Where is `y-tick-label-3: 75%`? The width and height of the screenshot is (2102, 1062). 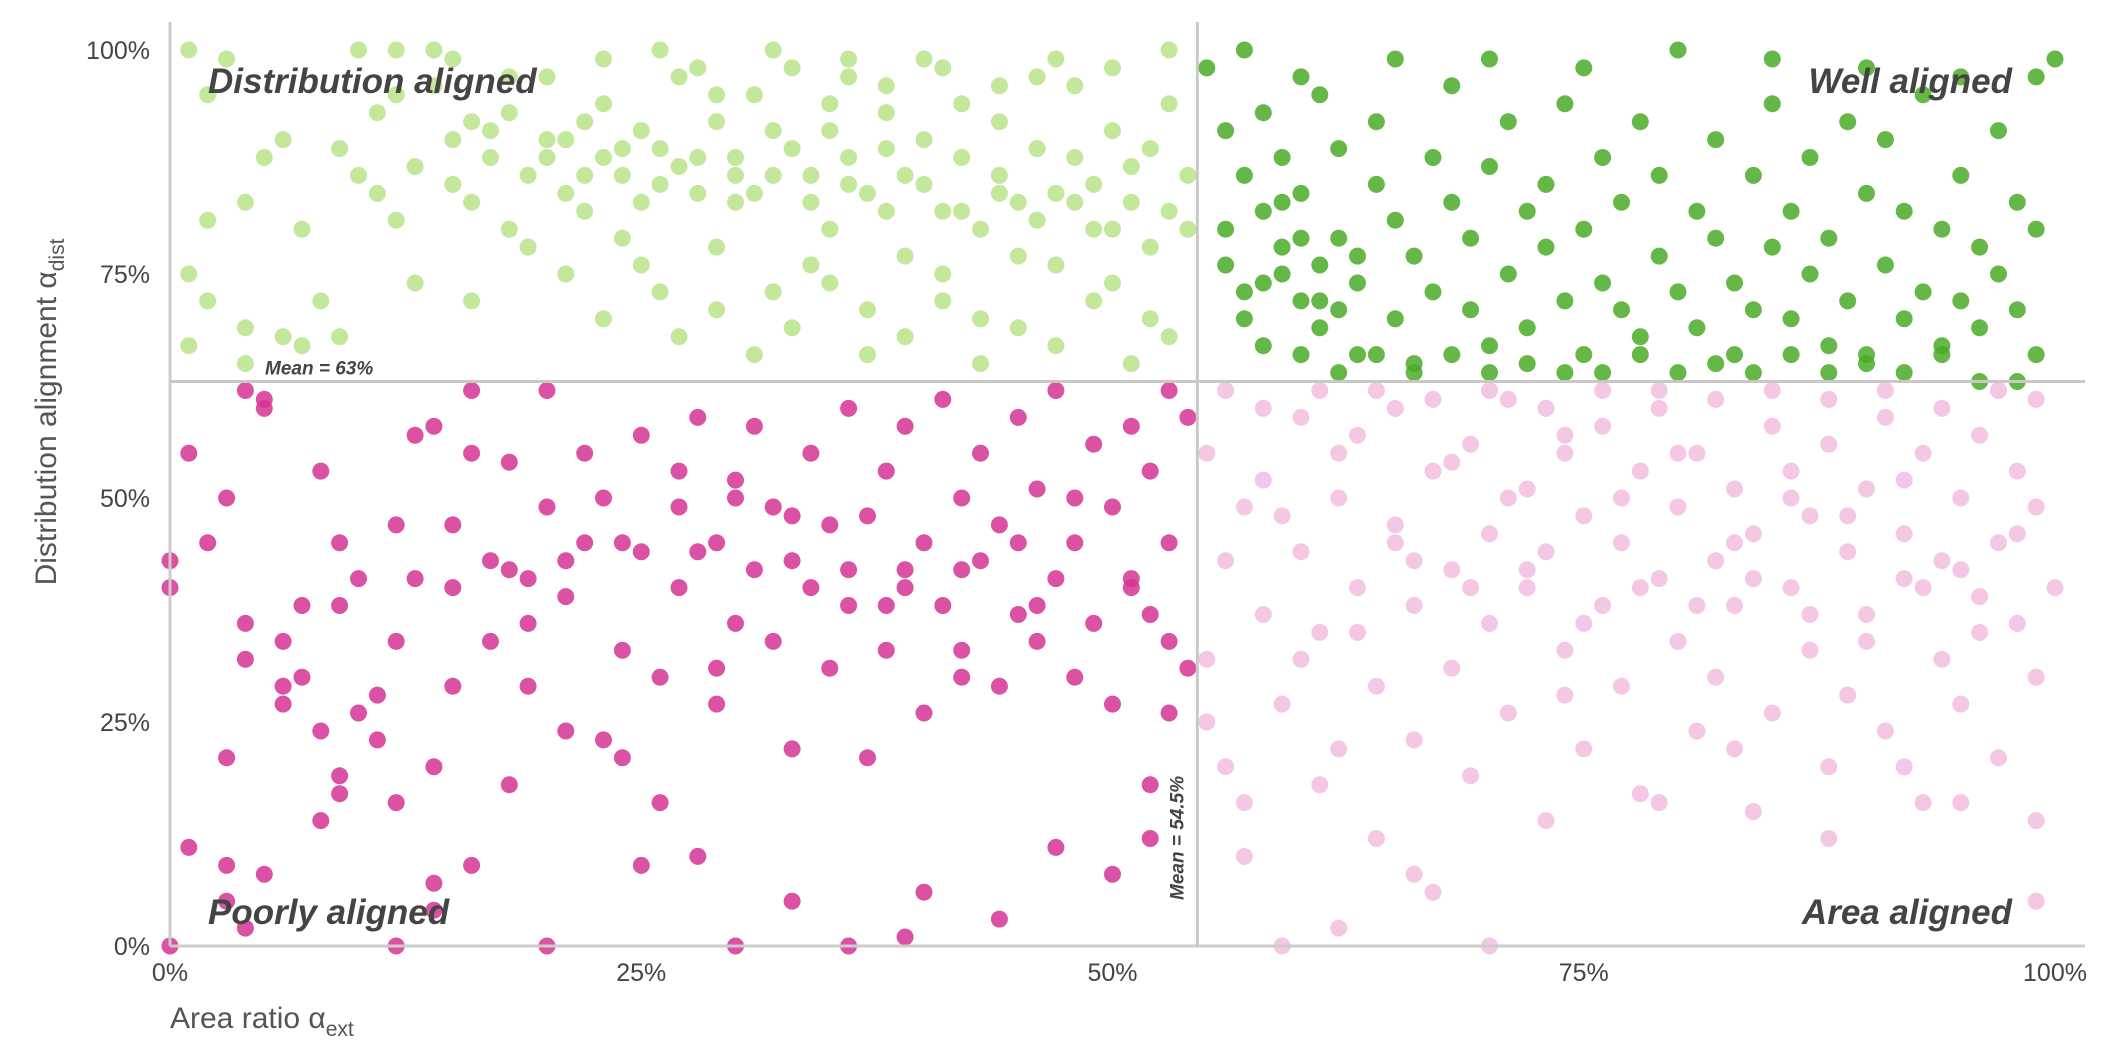 y-tick-label-3: 75% is located at coordinates (125, 275).